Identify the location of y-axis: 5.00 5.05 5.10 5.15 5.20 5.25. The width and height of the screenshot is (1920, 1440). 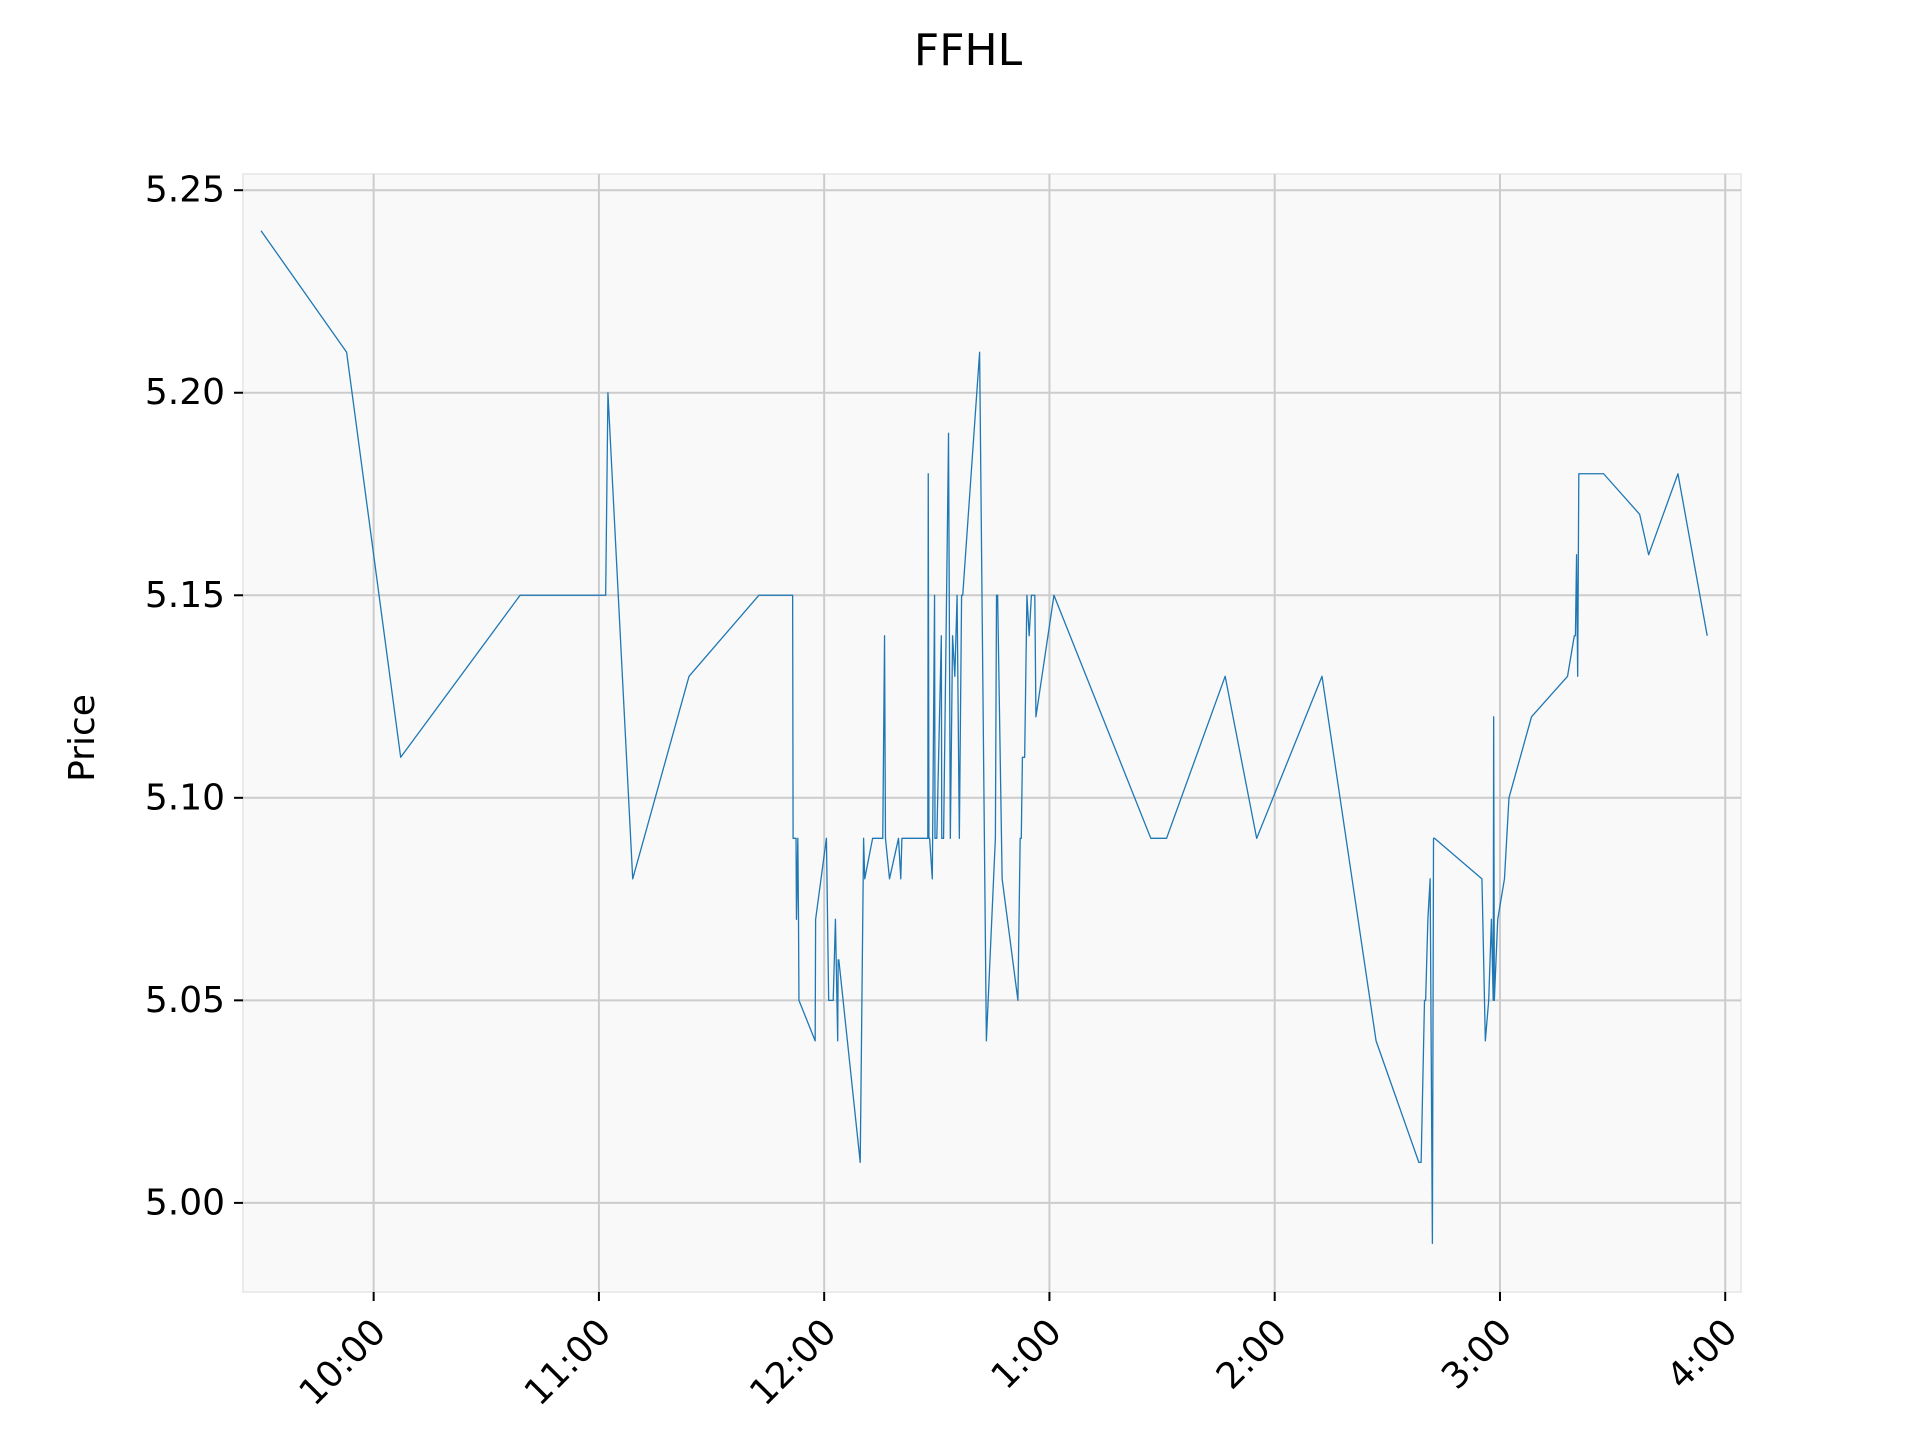
(194, 696).